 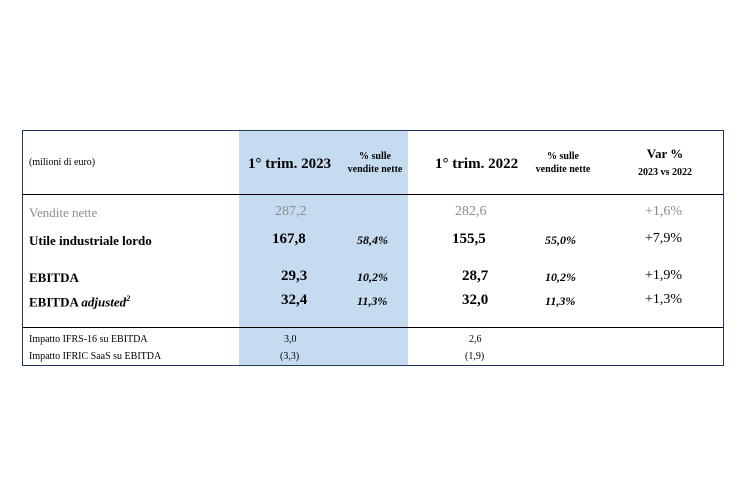 What do you see at coordinates (294, 276) in the screenshot?
I see `cell-ebitda-2023: 29,3` at bounding box center [294, 276].